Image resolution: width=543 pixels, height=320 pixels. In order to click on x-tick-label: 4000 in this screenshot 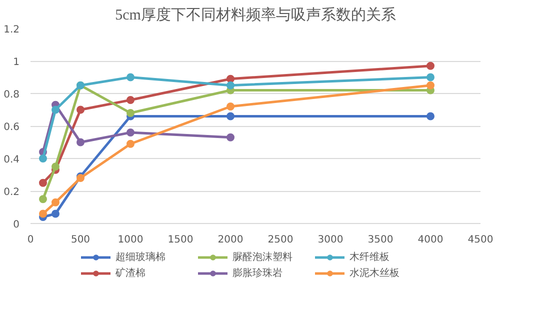, I will do `click(431, 240)`.